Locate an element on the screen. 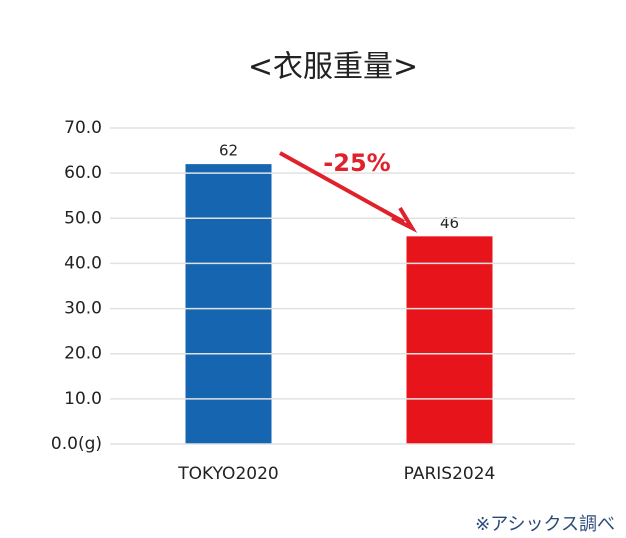 The height and width of the screenshot is (538, 626). chart-title: <衣服重量> is located at coordinates (333, 67).